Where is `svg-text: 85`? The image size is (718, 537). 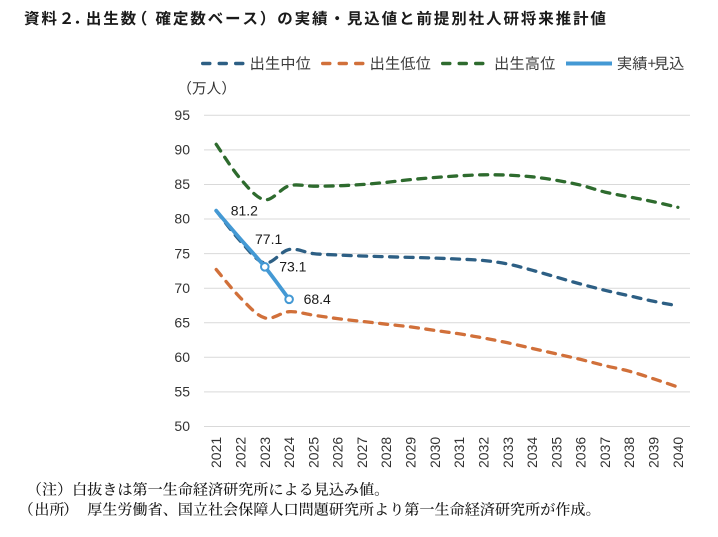
svg-text: 85 is located at coordinates (182, 184).